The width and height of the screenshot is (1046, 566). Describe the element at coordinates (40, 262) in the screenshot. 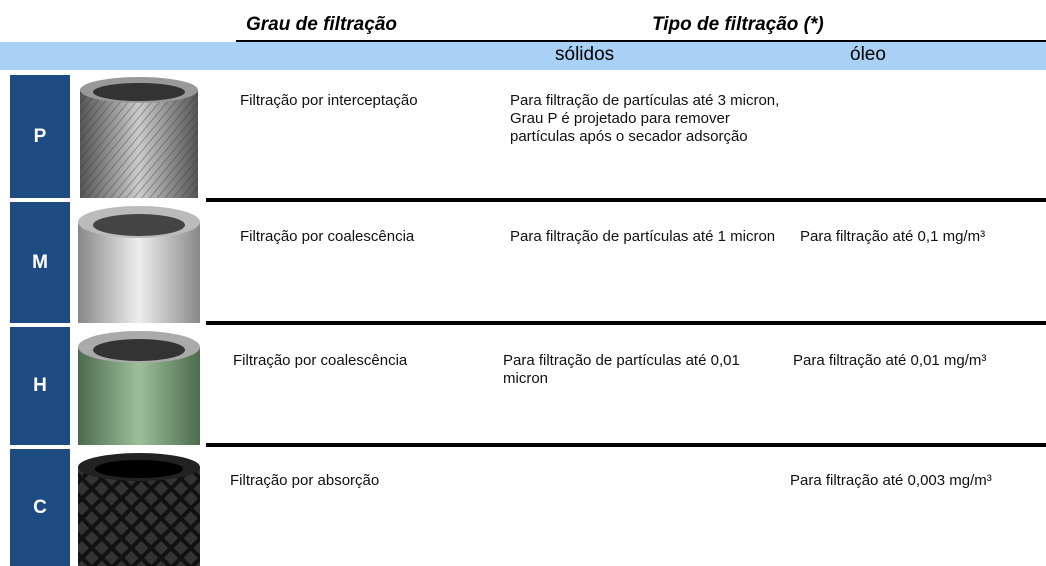

I see `grade-tag: M` at that location.